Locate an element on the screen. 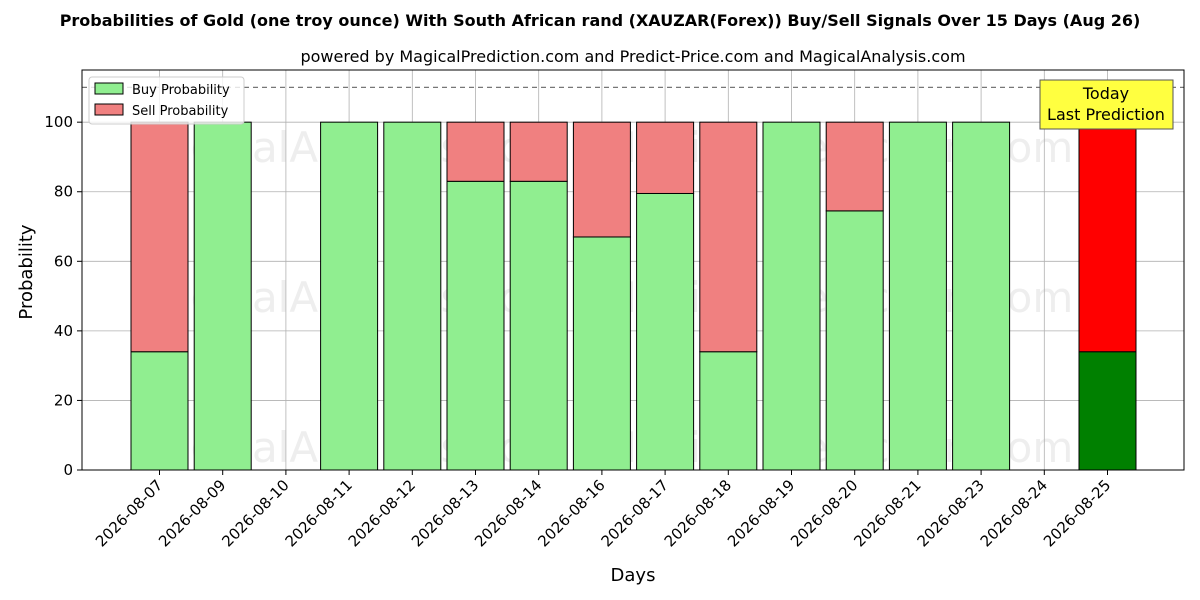  x-tick-label: 2026-08-13 is located at coordinates (445, 513).